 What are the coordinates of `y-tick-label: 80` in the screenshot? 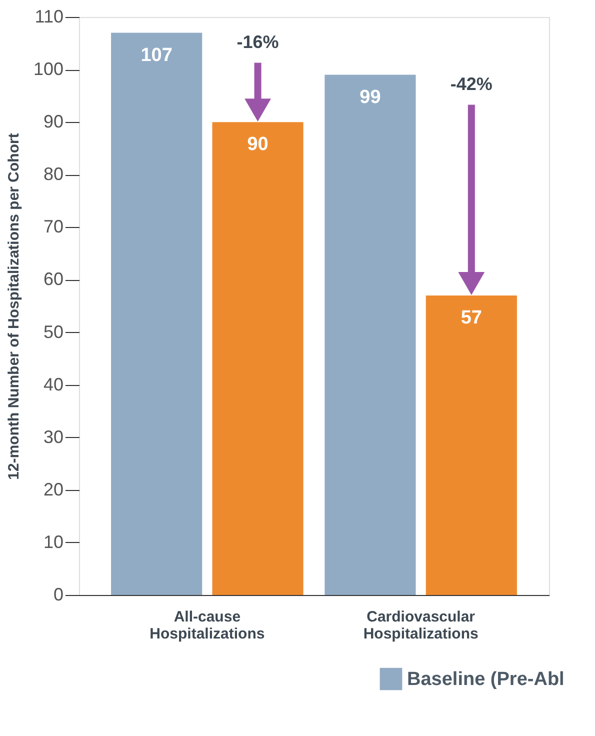 It's located at (53, 174).